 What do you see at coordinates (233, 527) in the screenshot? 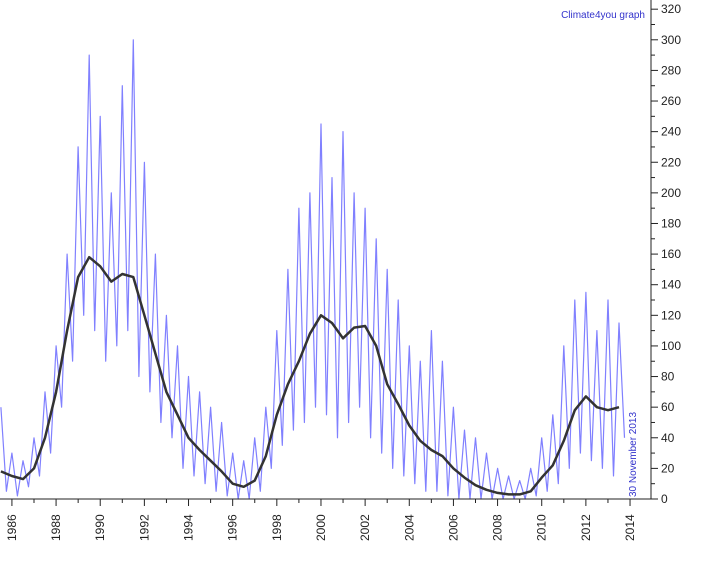
I see `x-tick-label: 1996` at bounding box center [233, 527].